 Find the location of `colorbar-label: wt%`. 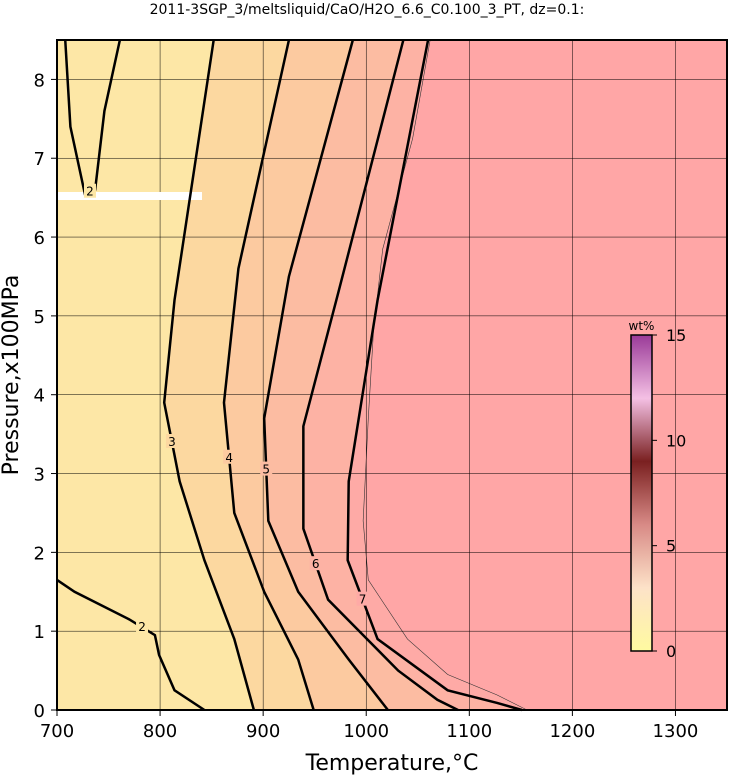

colorbar-label: wt% is located at coordinates (642, 326).